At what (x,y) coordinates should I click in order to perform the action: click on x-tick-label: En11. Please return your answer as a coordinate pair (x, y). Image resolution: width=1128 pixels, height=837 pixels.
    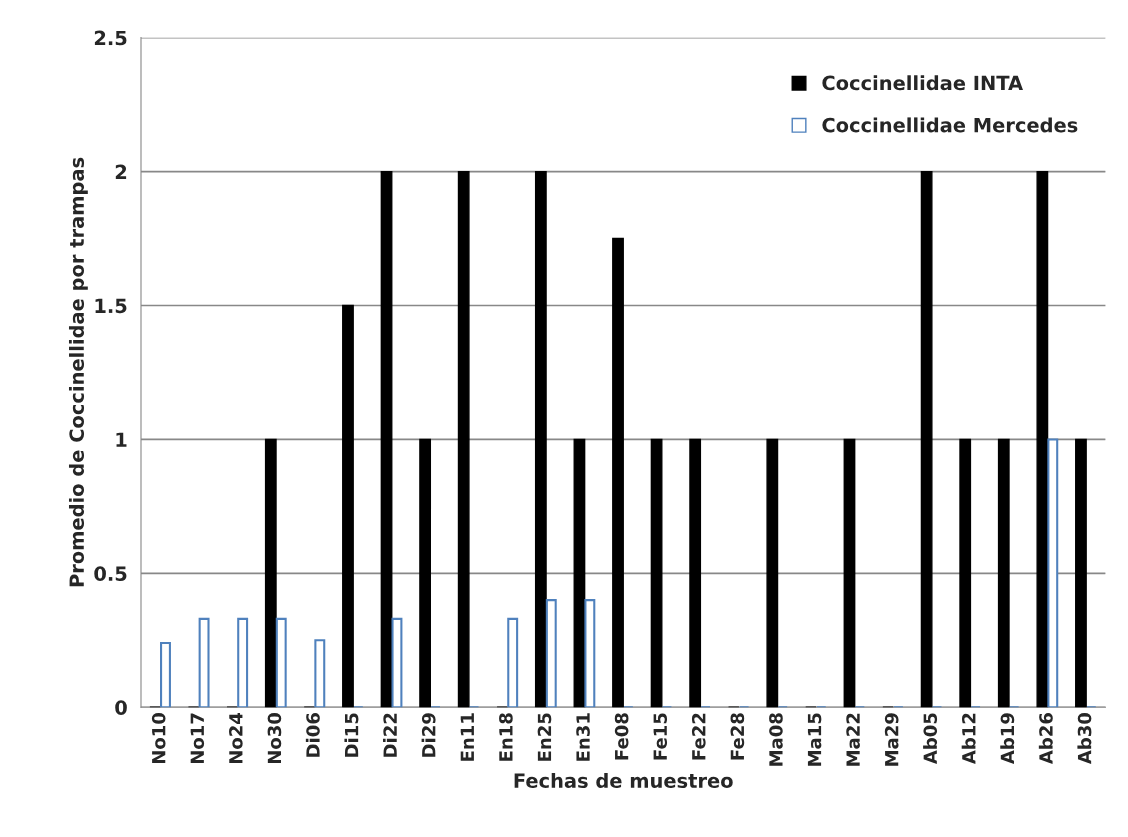
    Looking at the image, I should click on (467, 737).